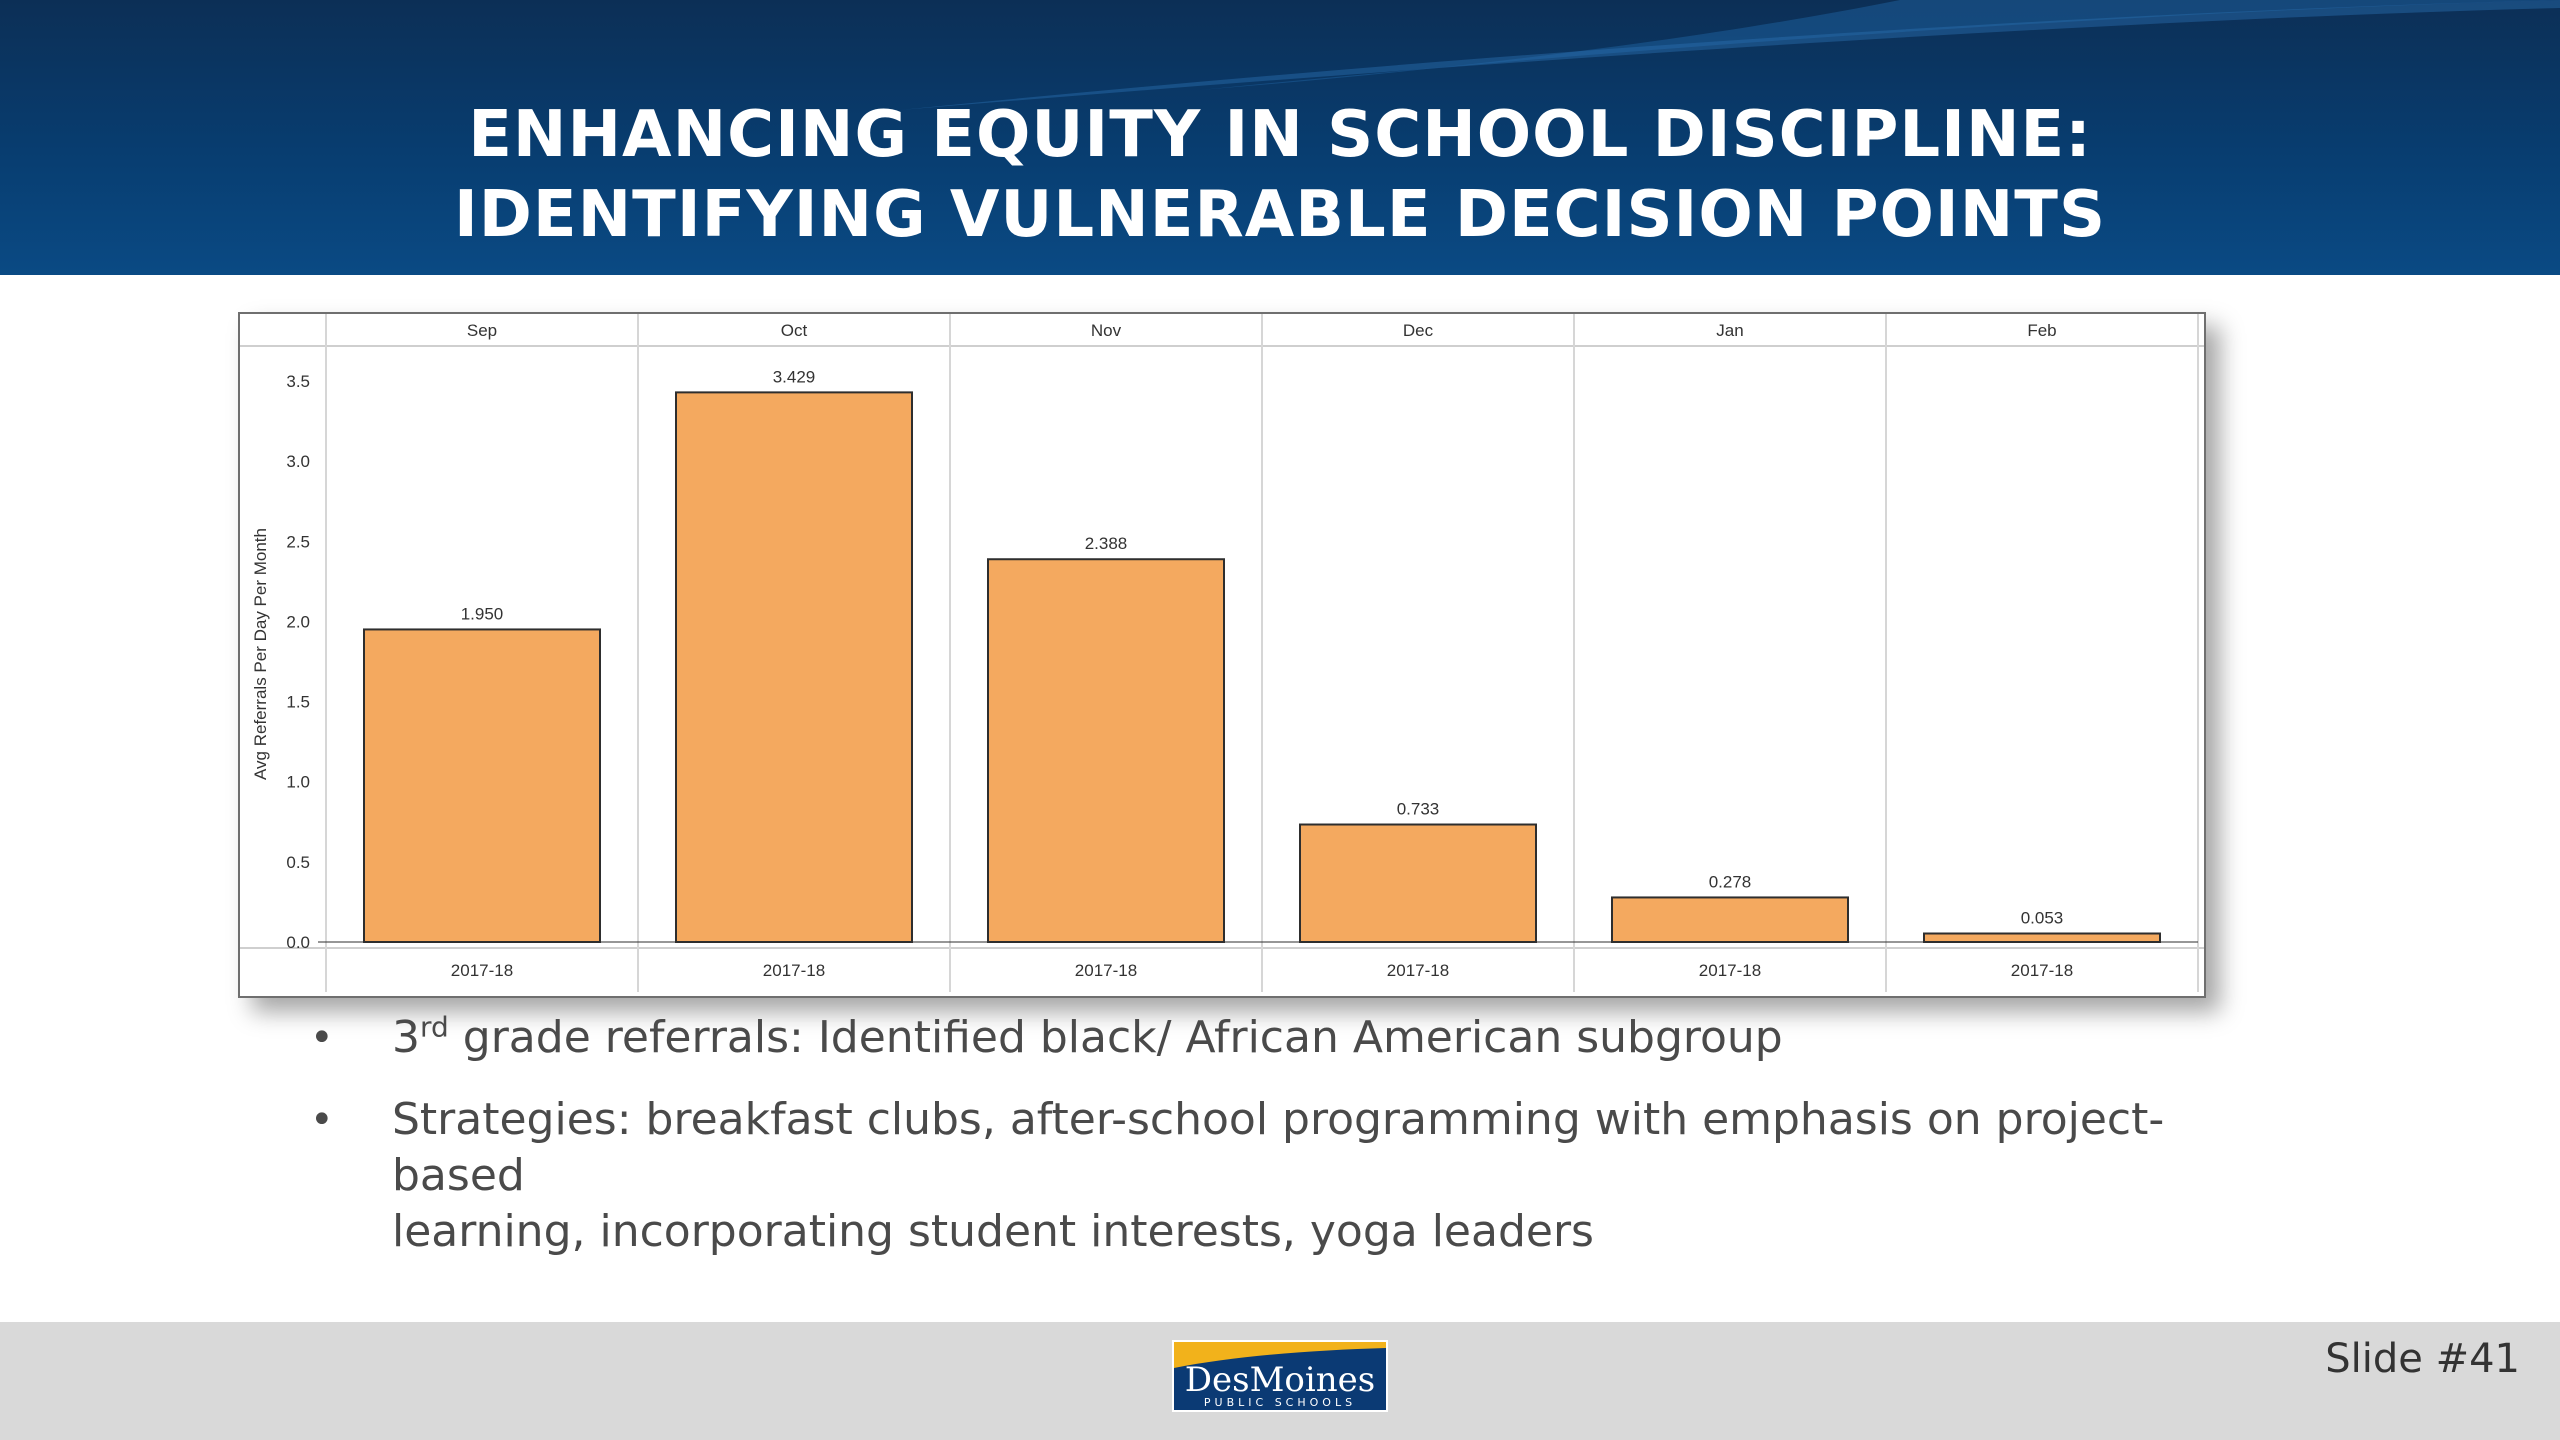 Image resolution: width=2560 pixels, height=1440 pixels. Describe the element at coordinates (1418, 330) in the screenshot. I see `month-label-dec: Dec` at that location.